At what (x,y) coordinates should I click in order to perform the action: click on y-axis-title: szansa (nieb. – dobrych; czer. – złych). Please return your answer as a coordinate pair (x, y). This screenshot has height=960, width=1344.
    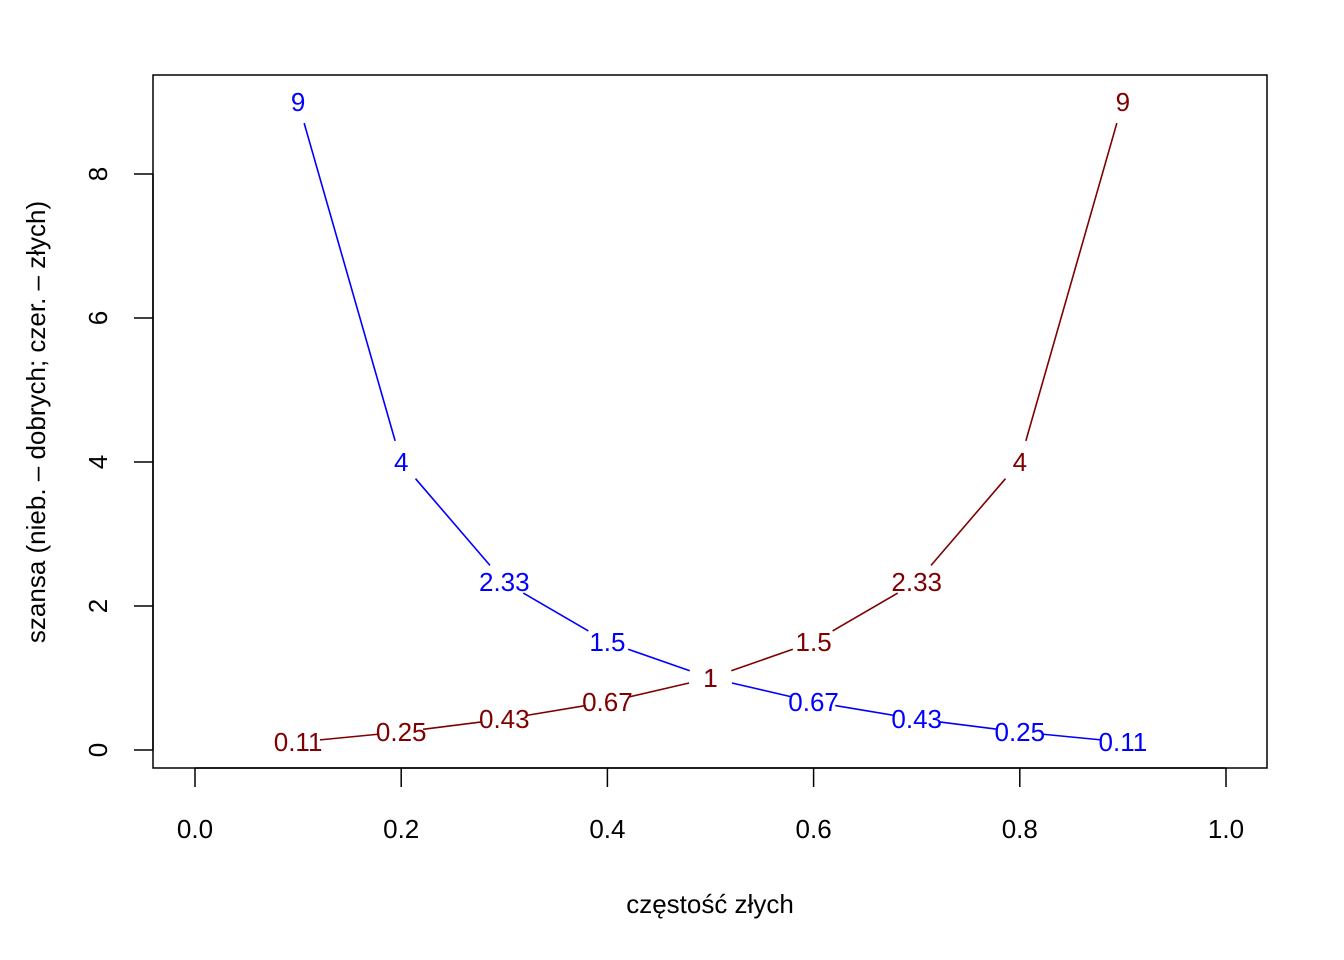
    Looking at the image, I should click on (36, 422).